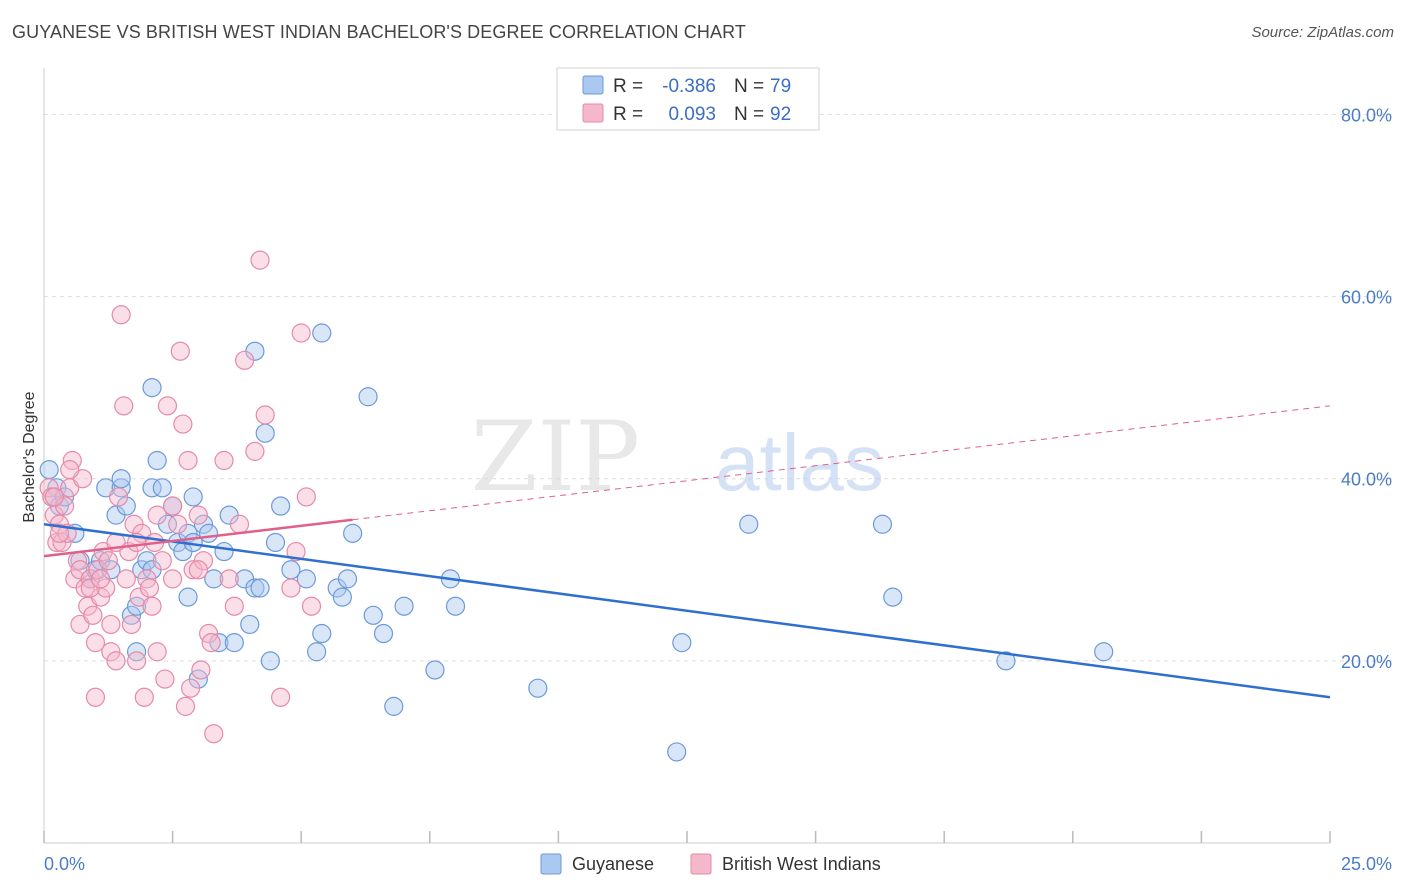 Image resolution: width=1406 pixels, height=892 pixels. I want to click on legend-bottom-label-pink: British West Indians, so click(801, 864).